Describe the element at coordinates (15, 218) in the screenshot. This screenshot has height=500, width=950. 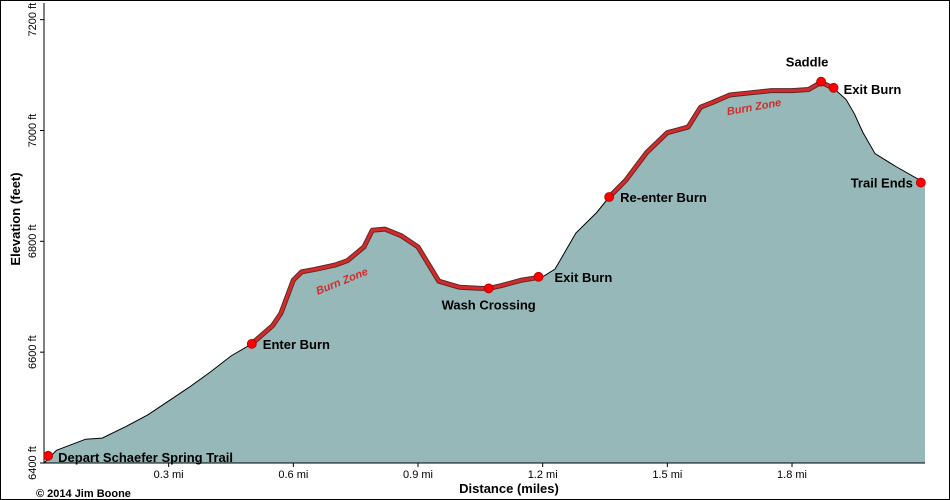
I see `y-axis-title: Elevation (feet)` at that location.